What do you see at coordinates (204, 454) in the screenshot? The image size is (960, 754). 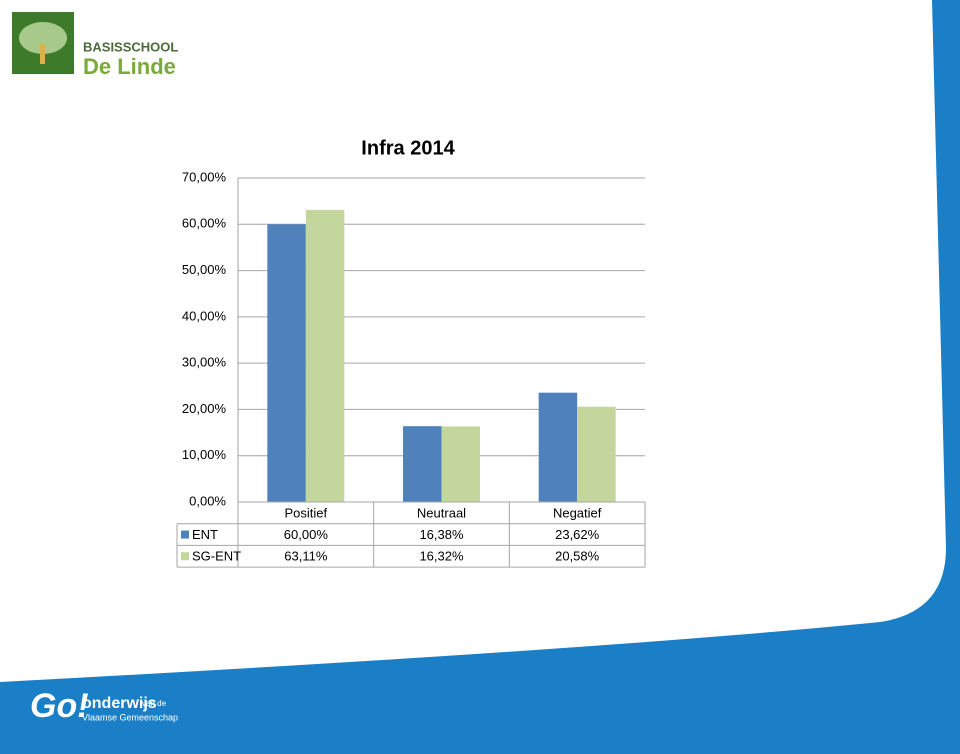 I see `y-tick-label: 10,00%` at bounding box center [204, 454].